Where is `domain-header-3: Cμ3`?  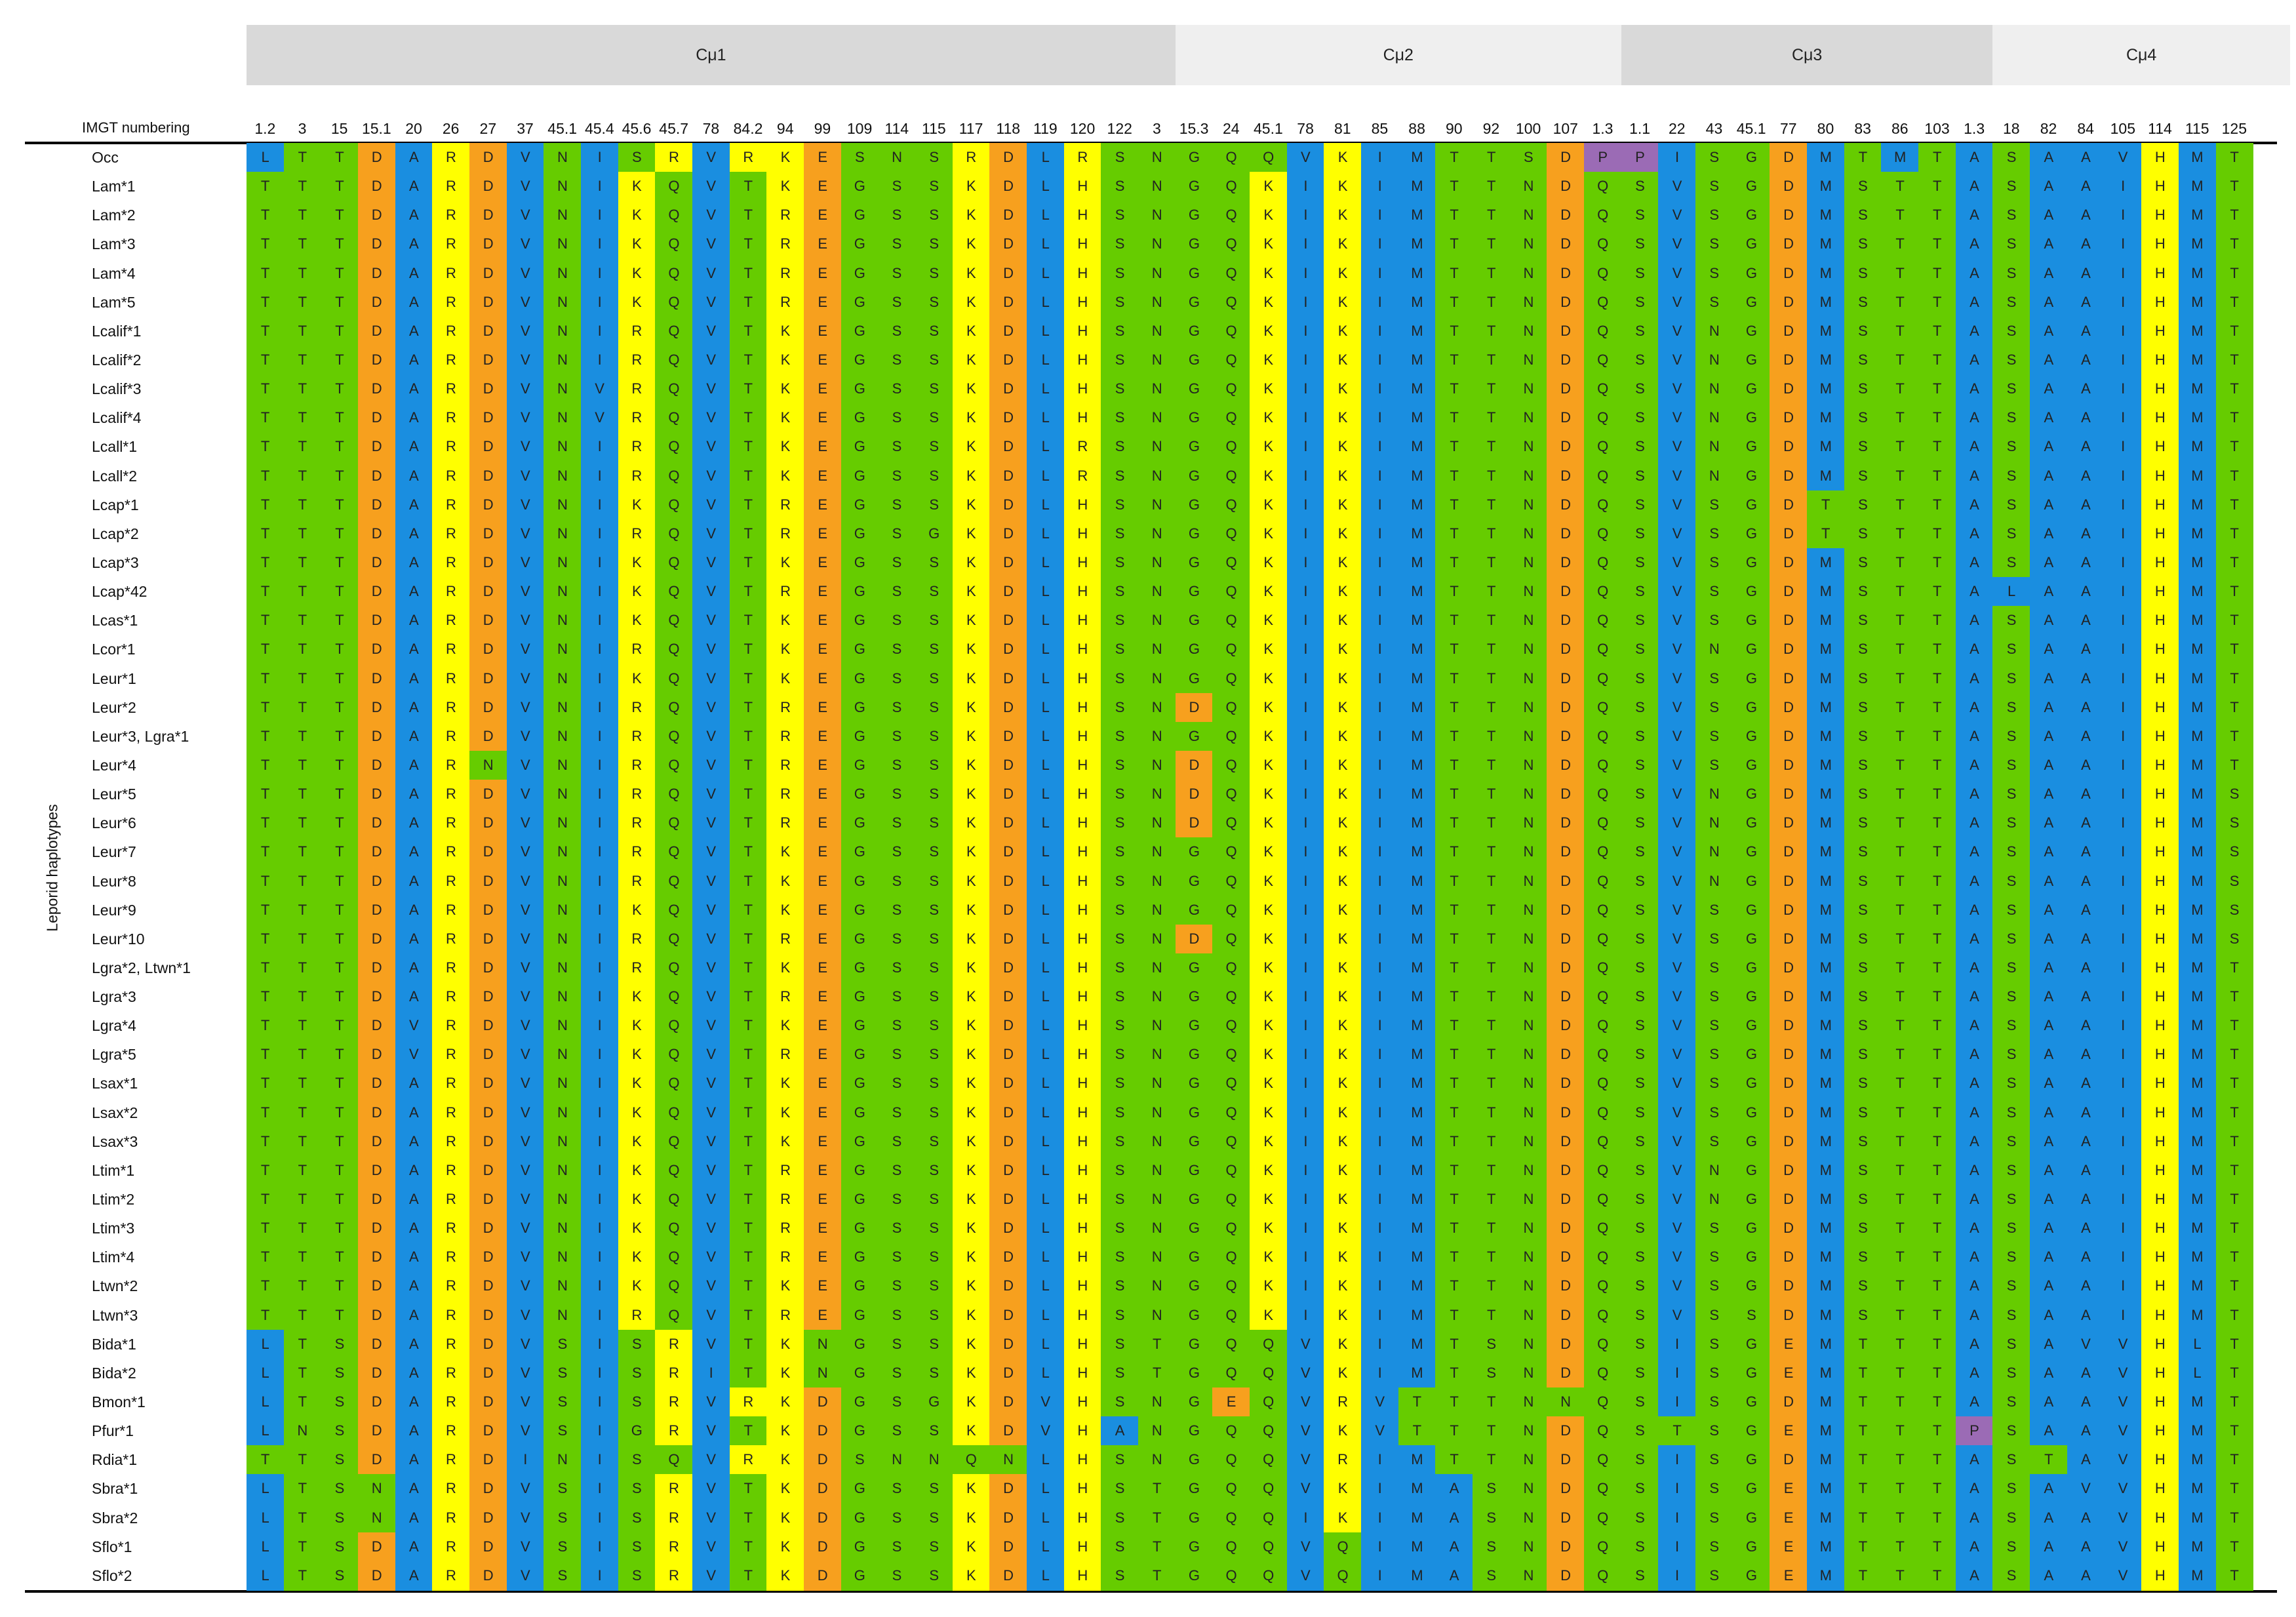 domain-header-3: Cμ3 is located at coordinates (1807, 55).